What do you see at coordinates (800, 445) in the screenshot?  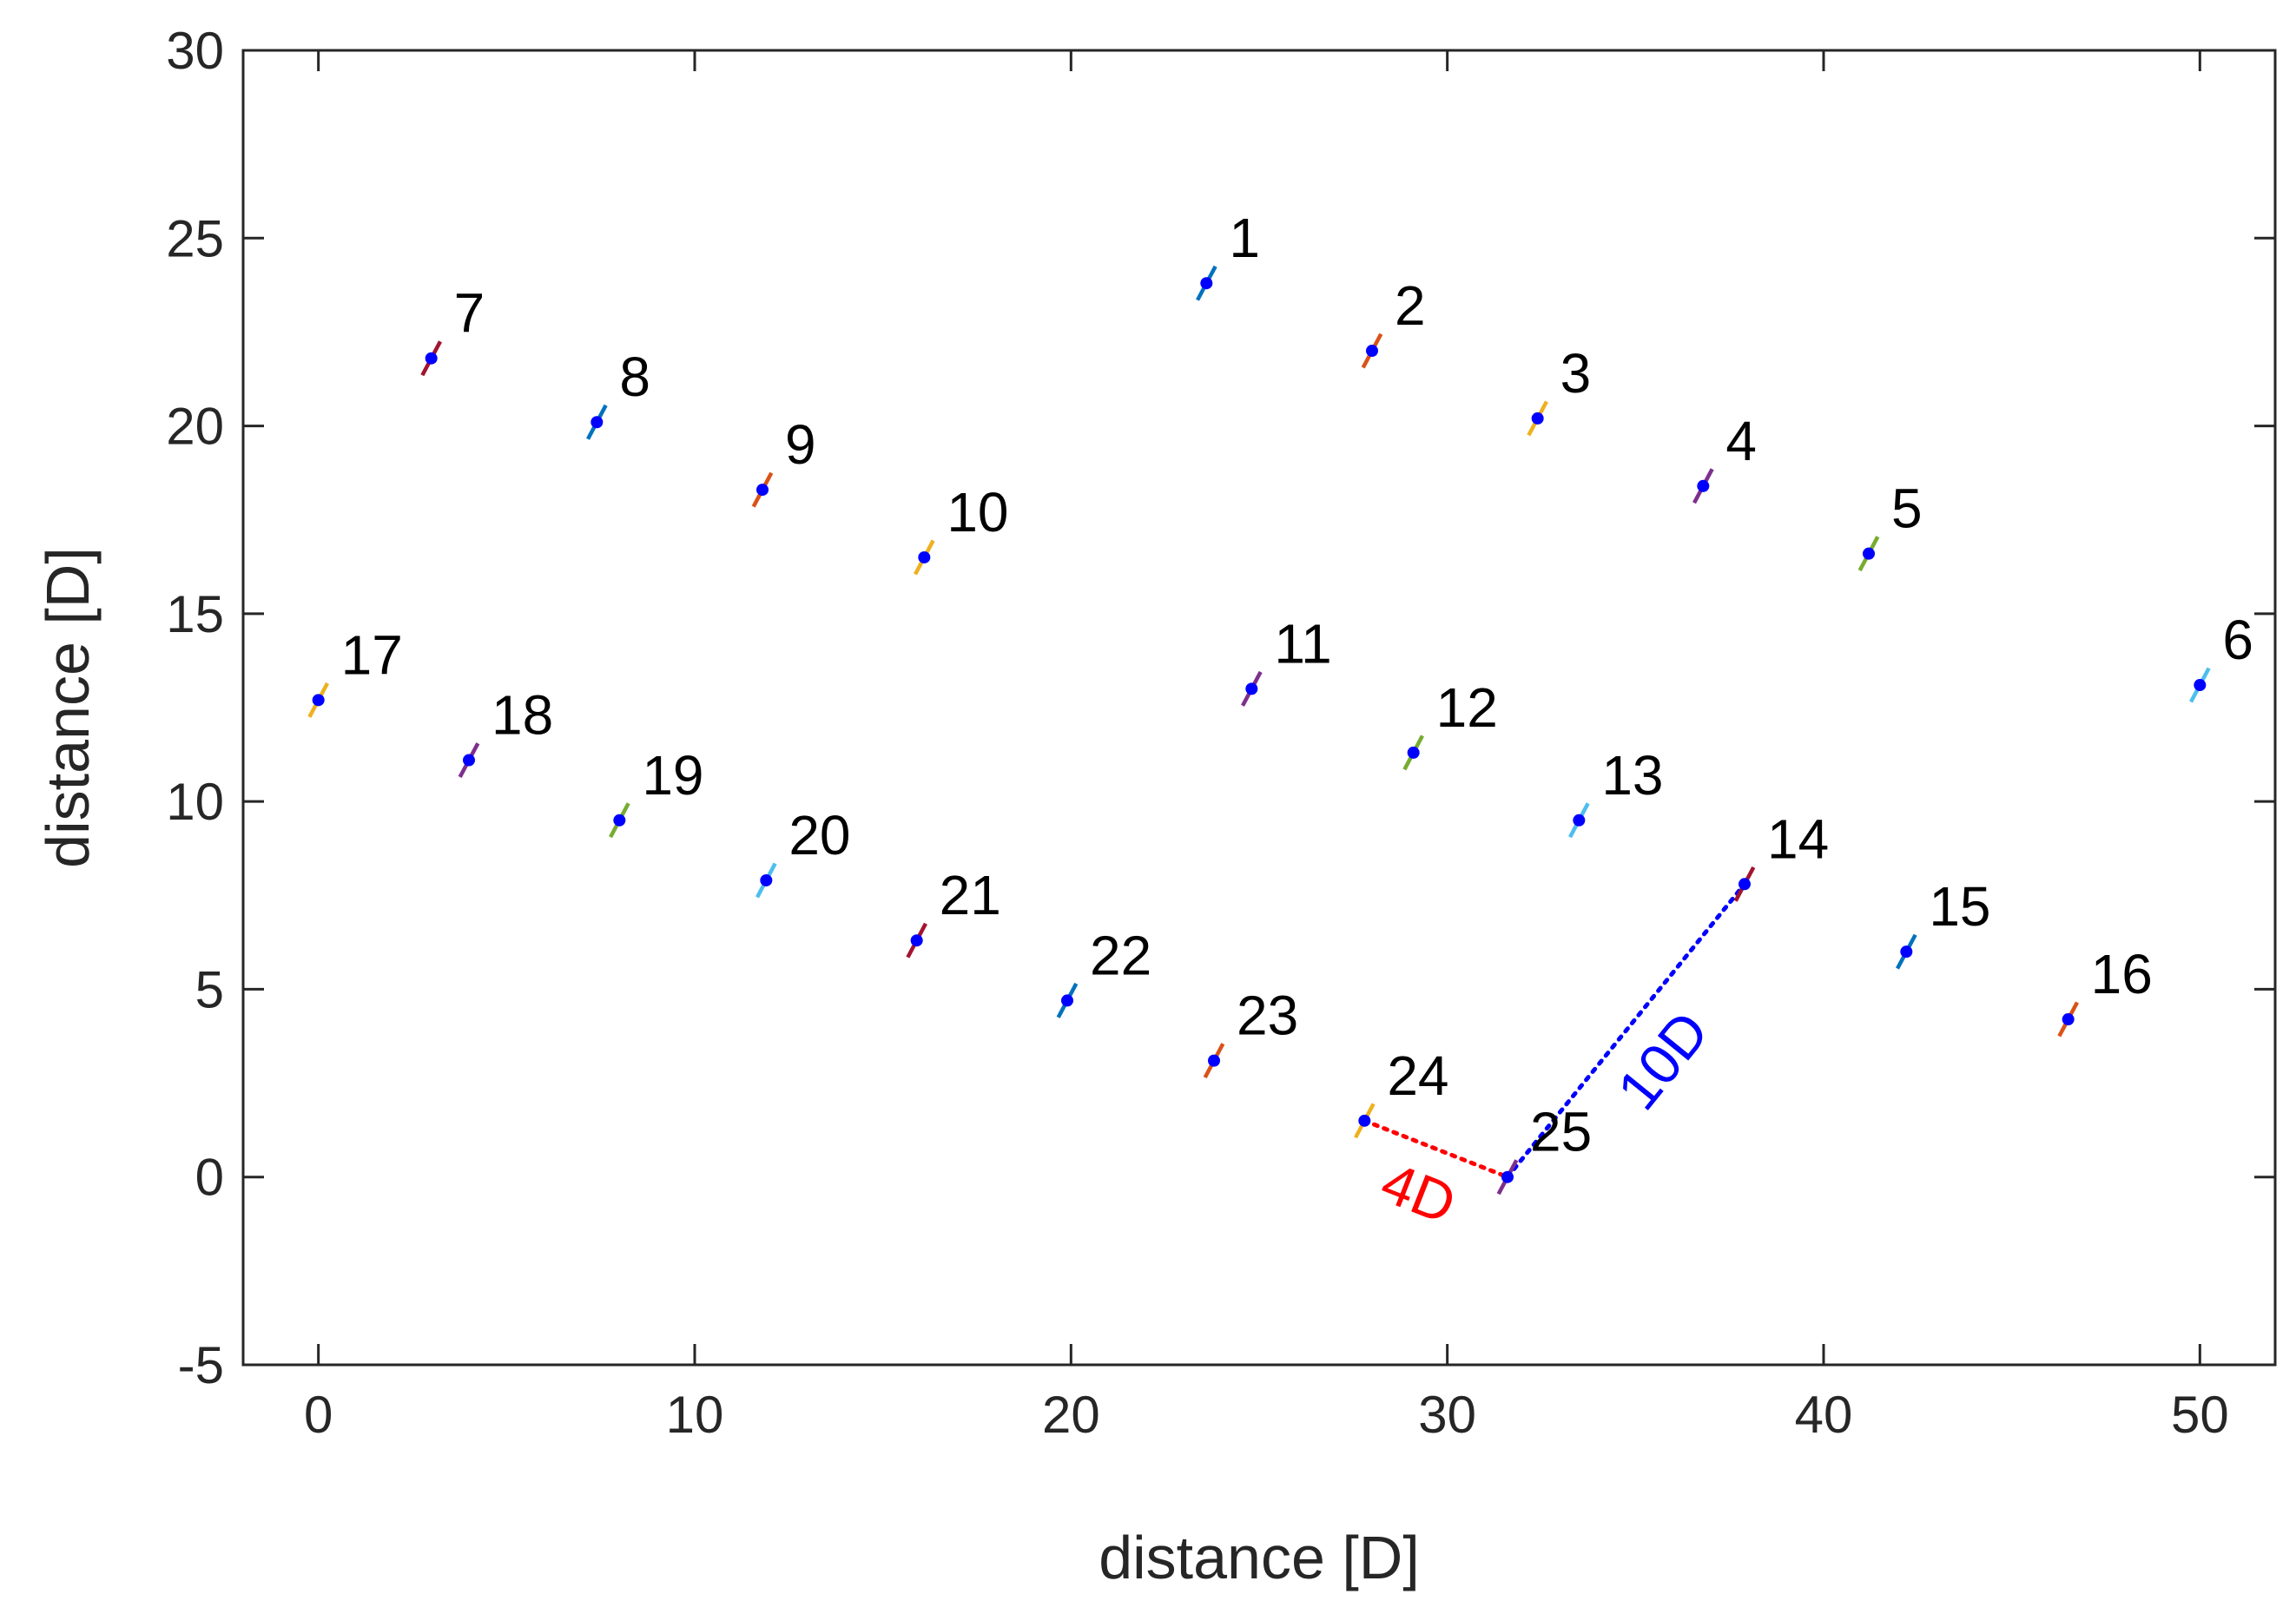 I see `point-label: 9` at bounding box center [800, 445].